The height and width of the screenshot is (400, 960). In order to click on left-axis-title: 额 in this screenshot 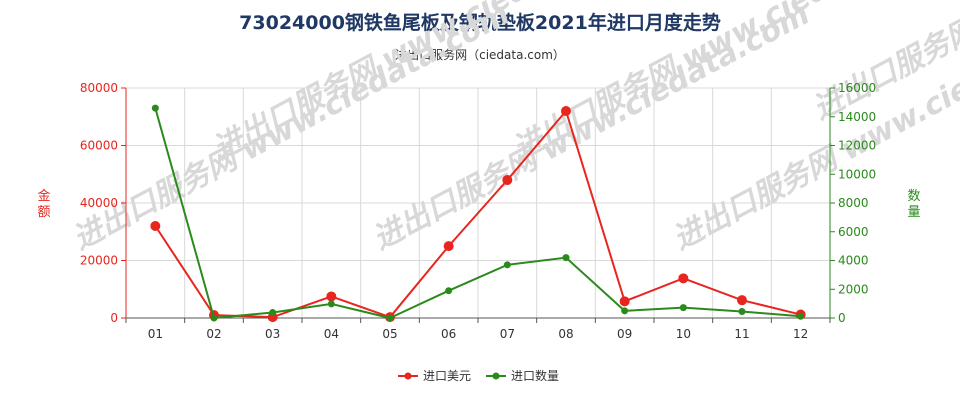, I will do `click(43, 212)`.